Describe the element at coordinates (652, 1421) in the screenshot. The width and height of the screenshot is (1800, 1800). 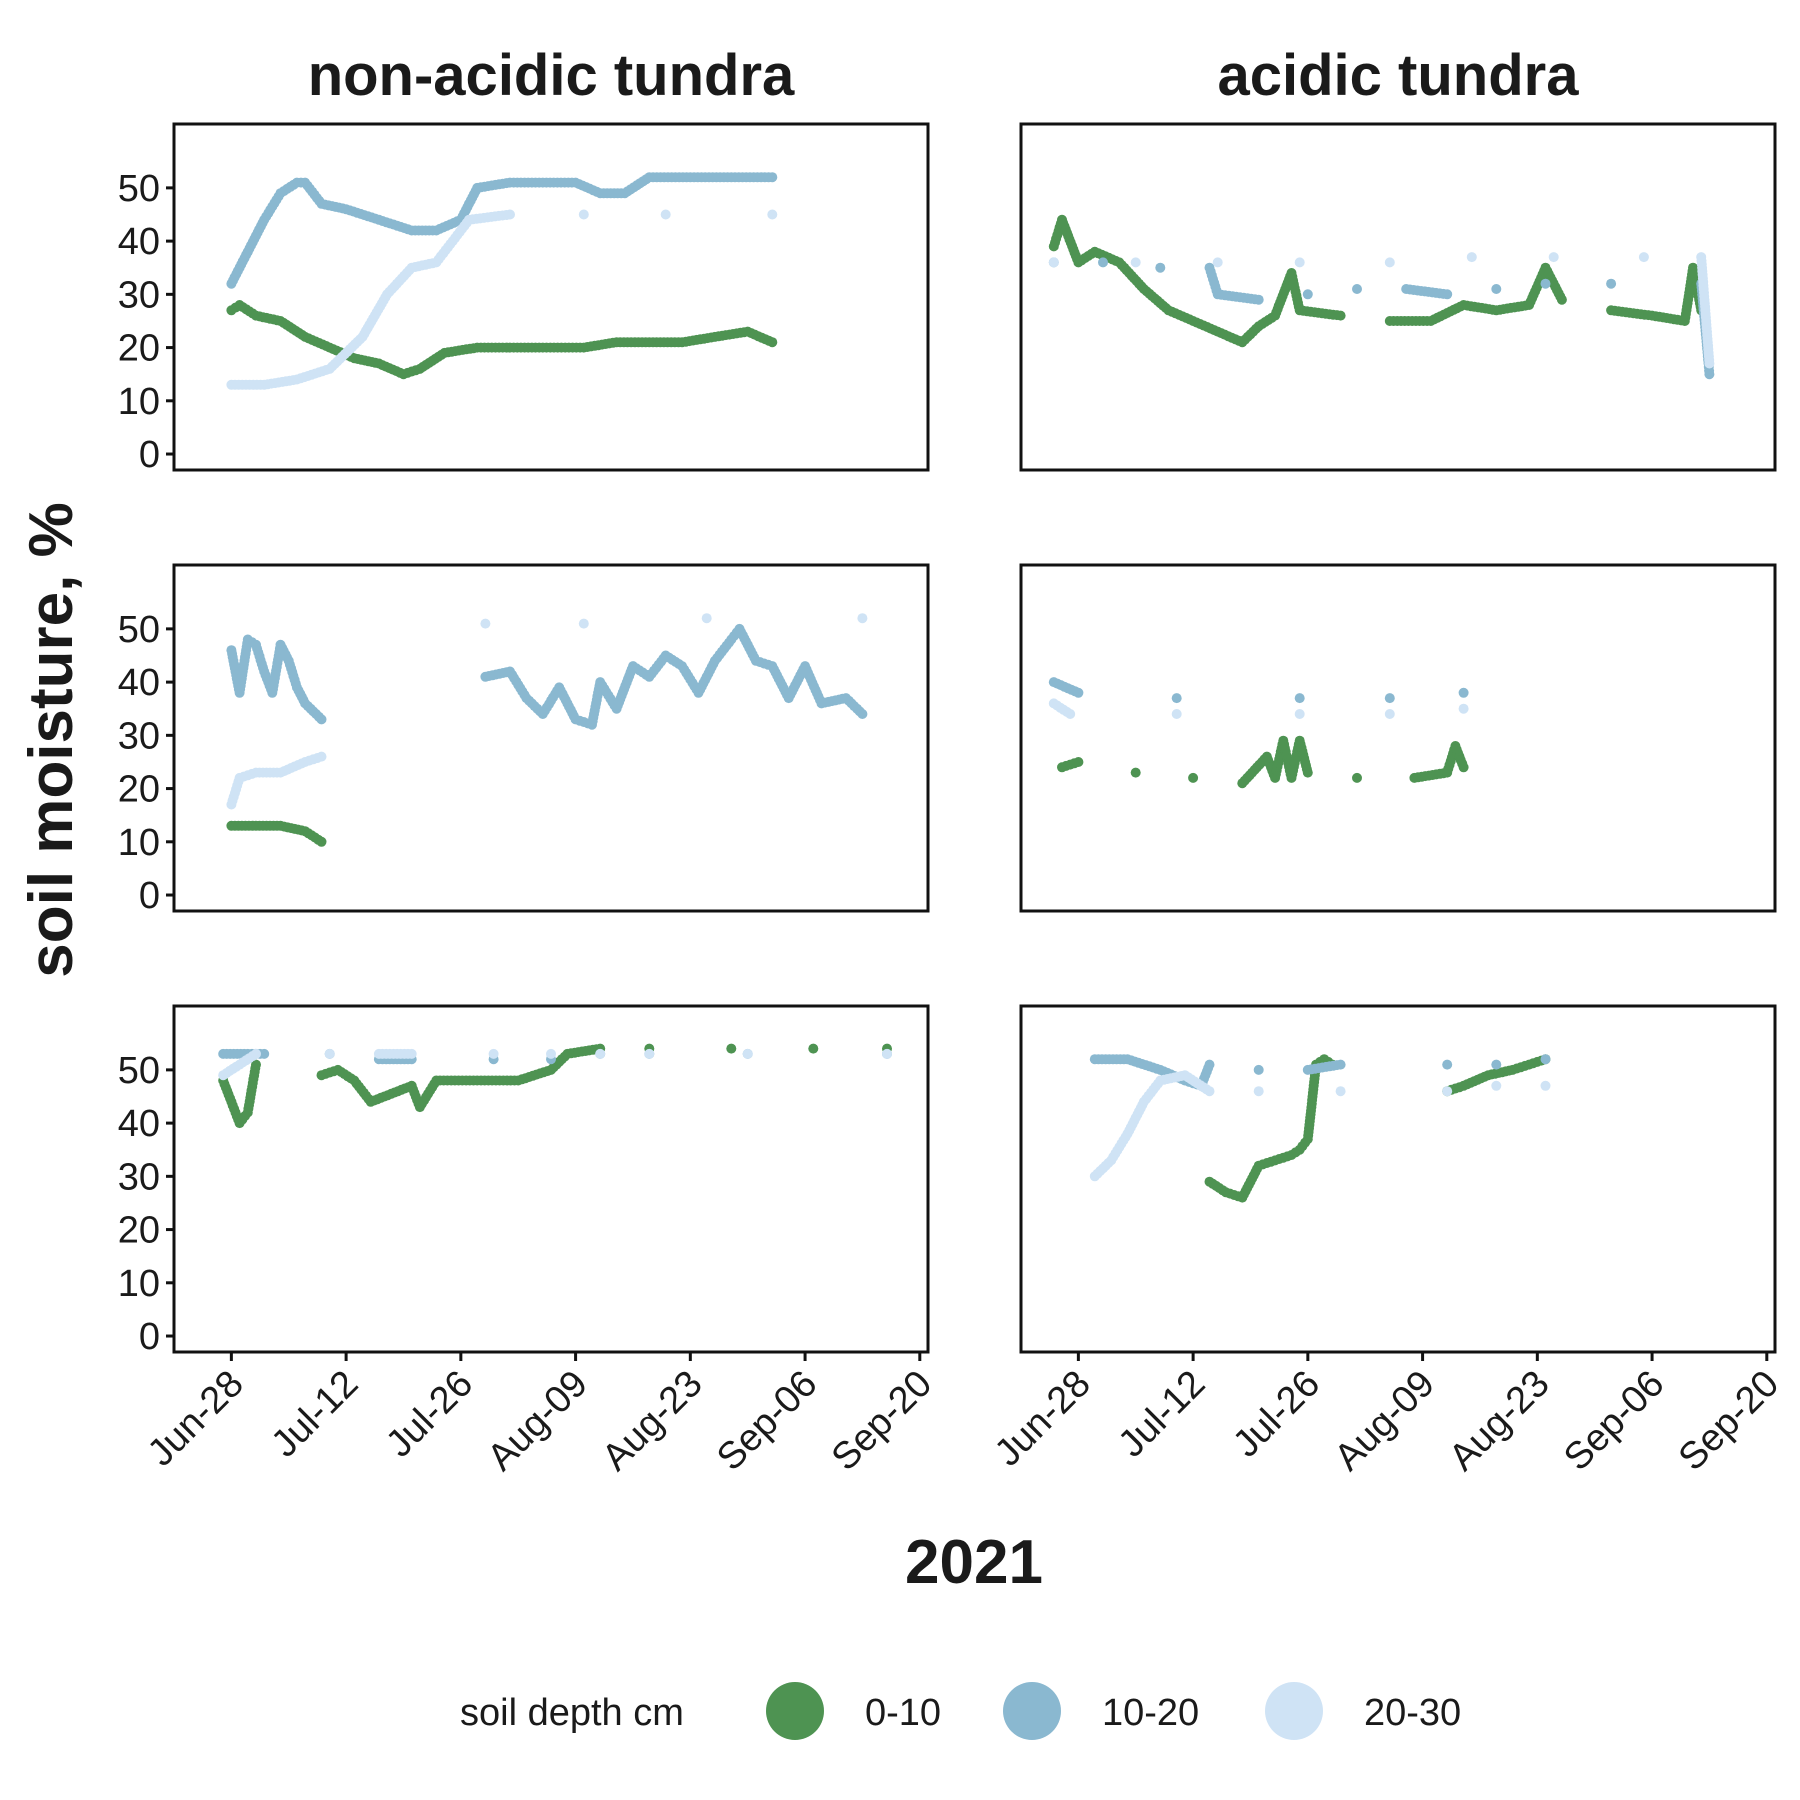
I see `x-tick-label: Aug-23` at that location.